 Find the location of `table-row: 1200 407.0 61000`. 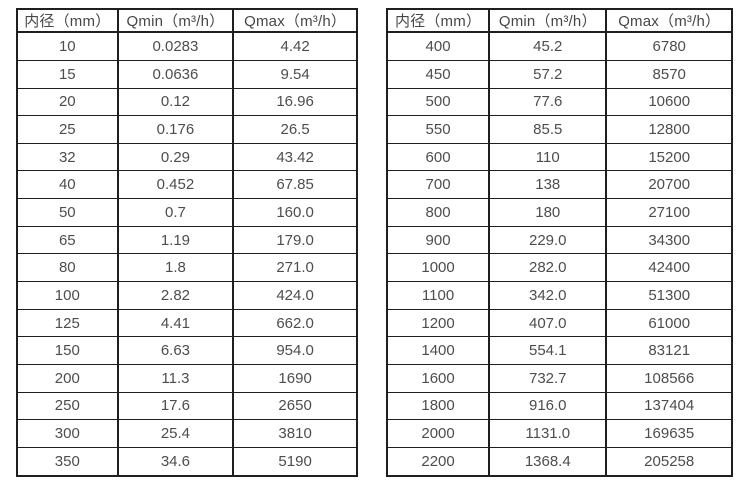

table-row: 1200 407.0 61000 is located at coordinates (559, 323).